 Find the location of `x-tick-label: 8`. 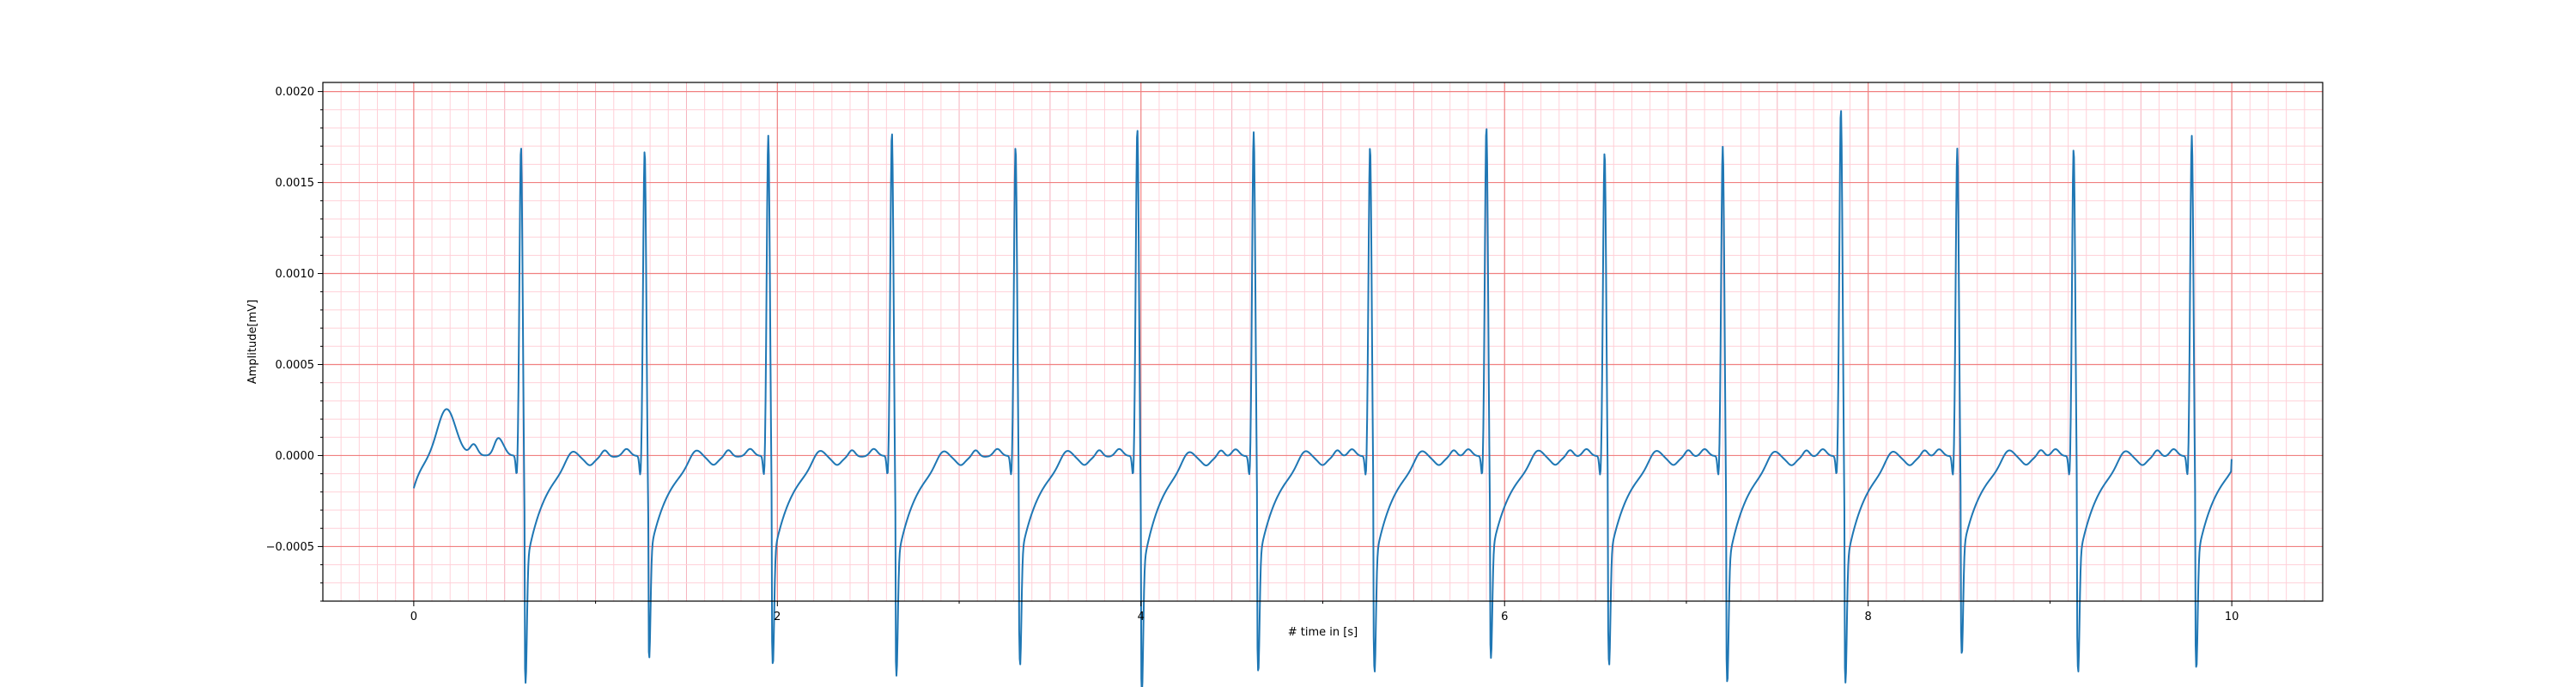

x-tick-label: 8 is located at coordinates (1868, 617).